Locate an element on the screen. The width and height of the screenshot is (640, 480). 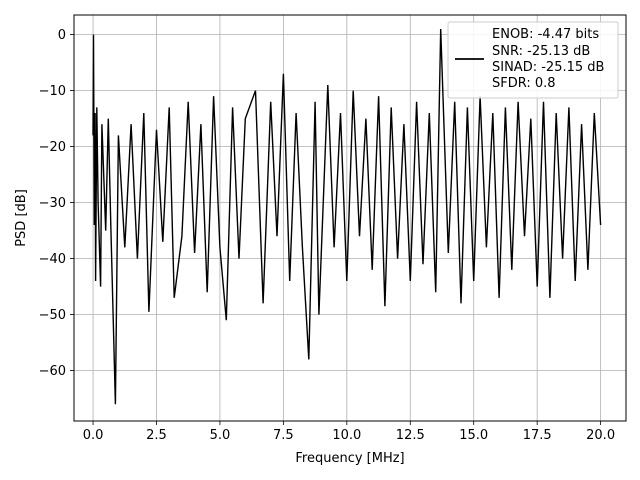
x-tick-label: 5.0 is located at coordinates (220, 435).